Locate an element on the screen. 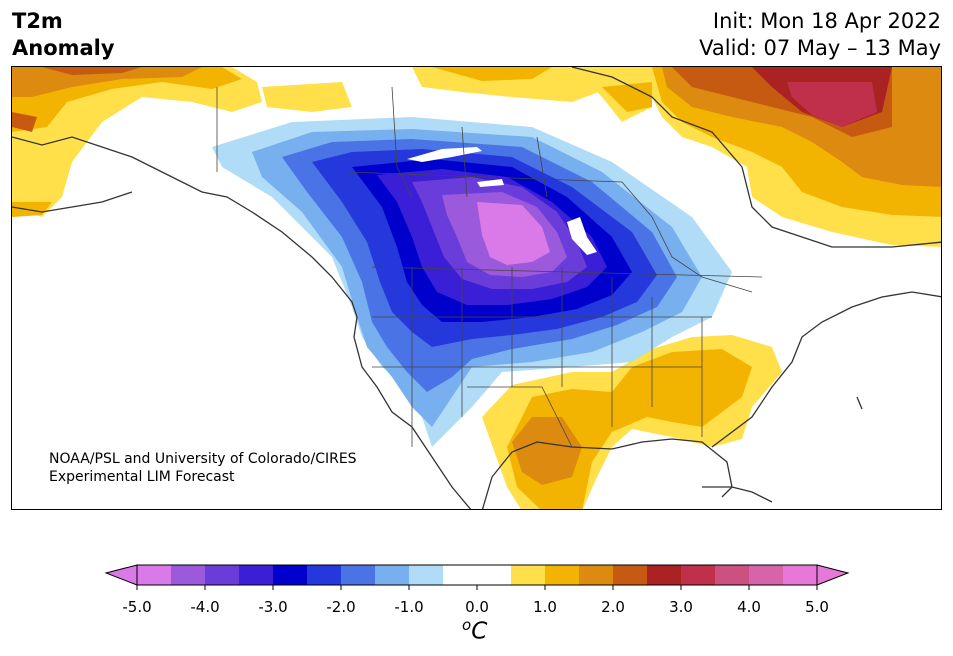  units-celsius: C is located at coordinates (479, 631).